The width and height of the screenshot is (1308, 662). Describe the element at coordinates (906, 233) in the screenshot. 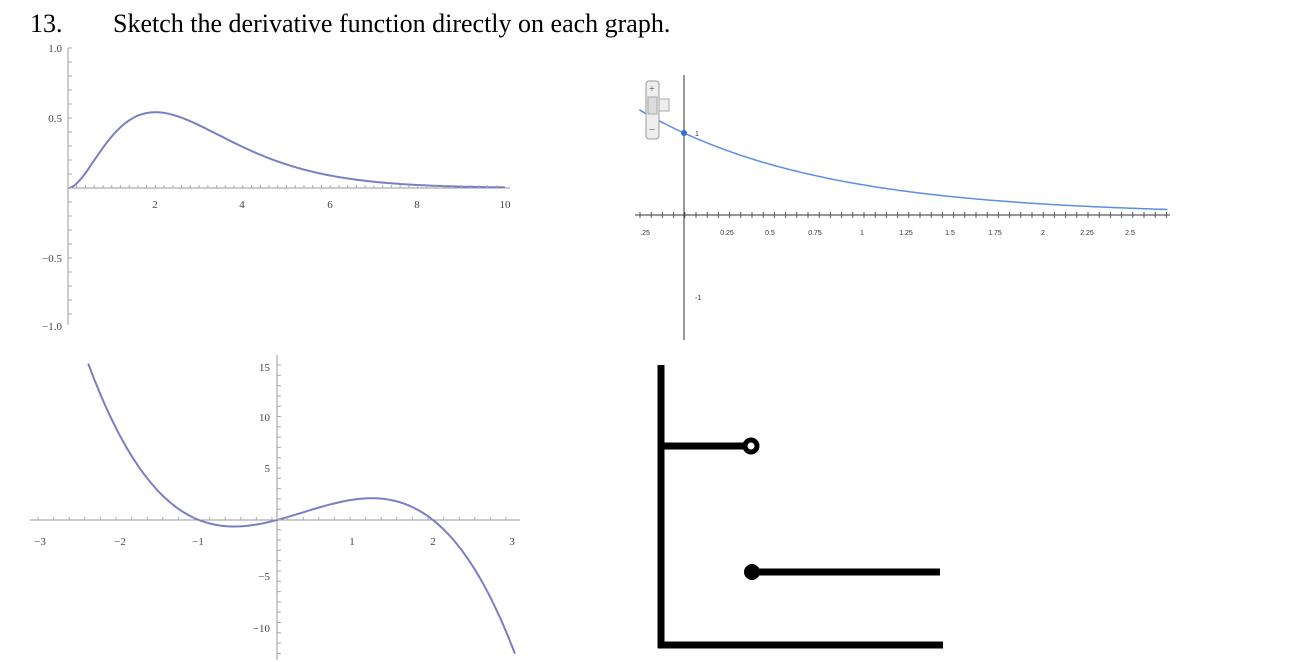

I see `x-tick-label: 1.25` at that location.